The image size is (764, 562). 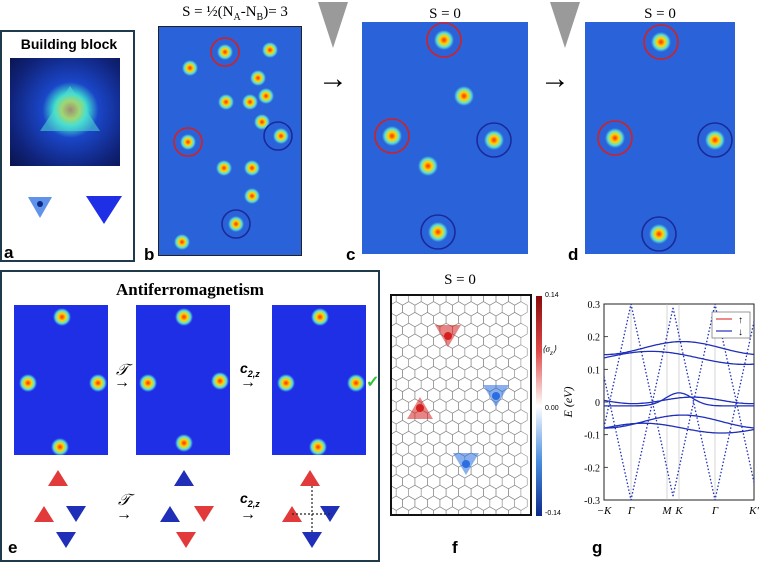 I want to click on panel-e-title: Antiferromagnetism, so click(x=190, y=289).